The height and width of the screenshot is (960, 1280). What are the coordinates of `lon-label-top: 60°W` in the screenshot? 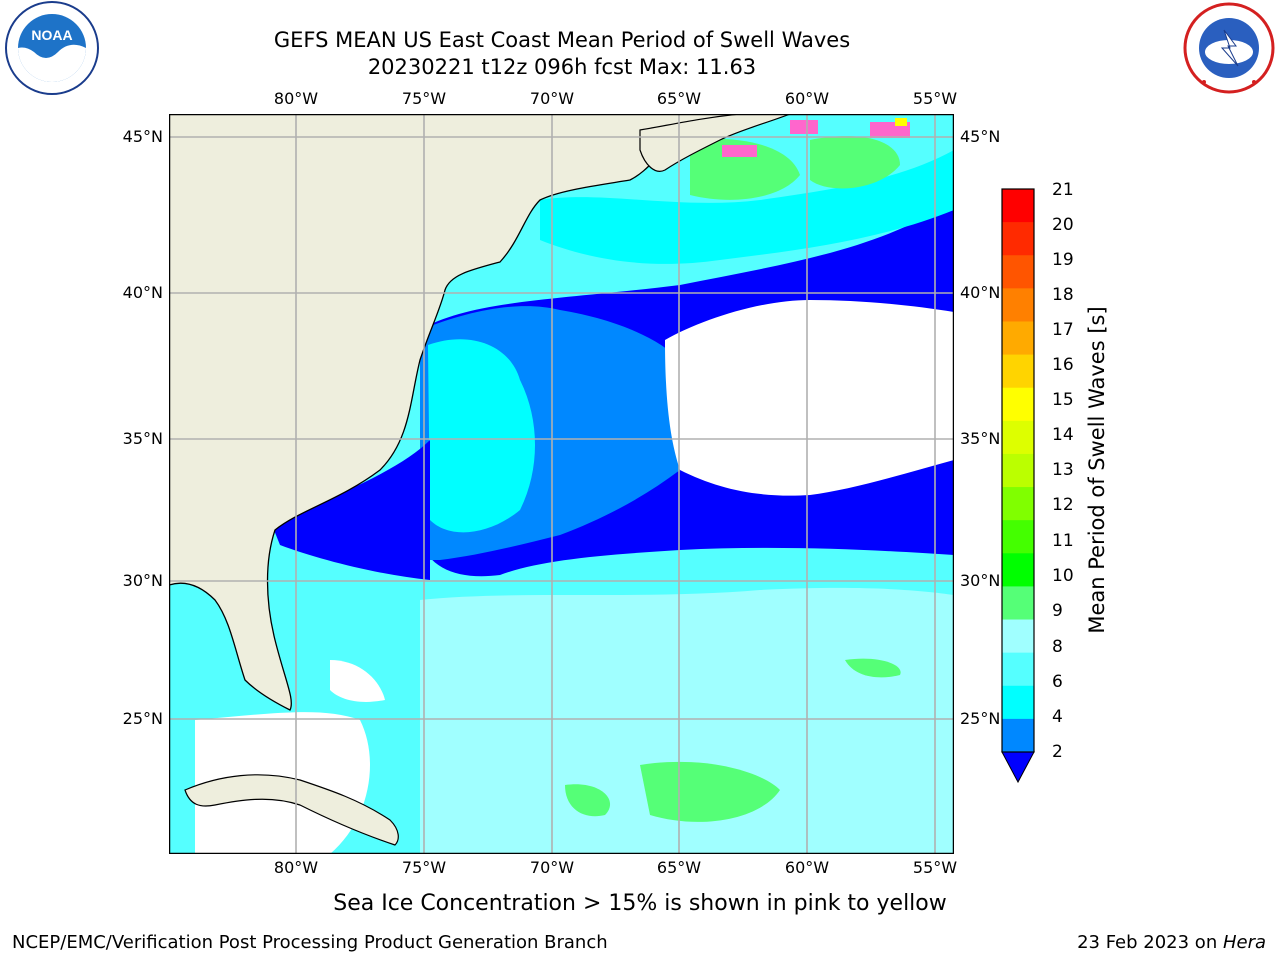 It's located at (807, 98).